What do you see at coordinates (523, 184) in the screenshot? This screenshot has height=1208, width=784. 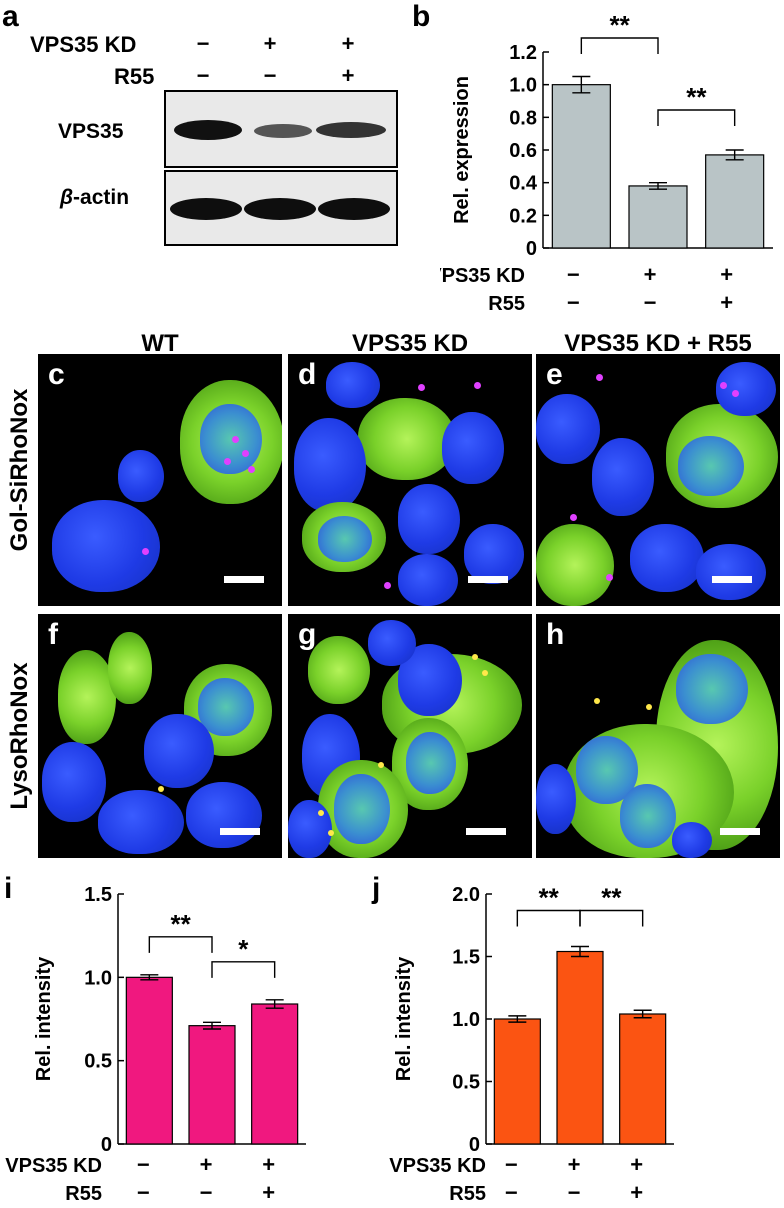 I see `y-tick-label: 0.4` at bounding box center [523, 184].